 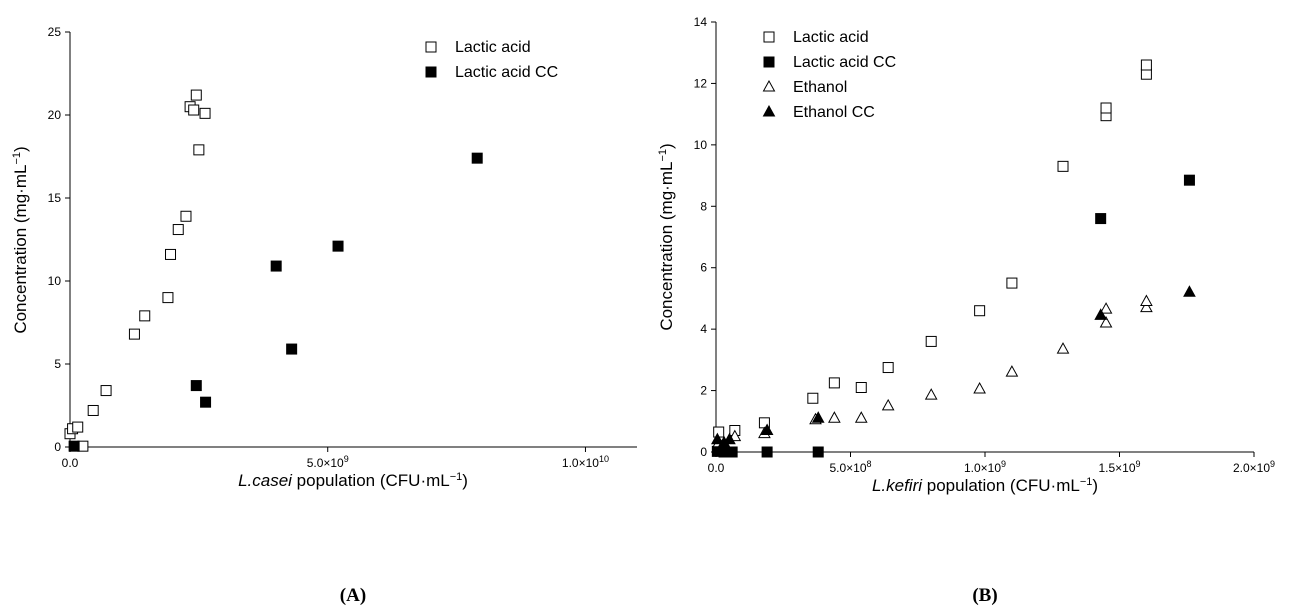 I want to click on y-tick-label-a: 0, so click(x=57, y=447).